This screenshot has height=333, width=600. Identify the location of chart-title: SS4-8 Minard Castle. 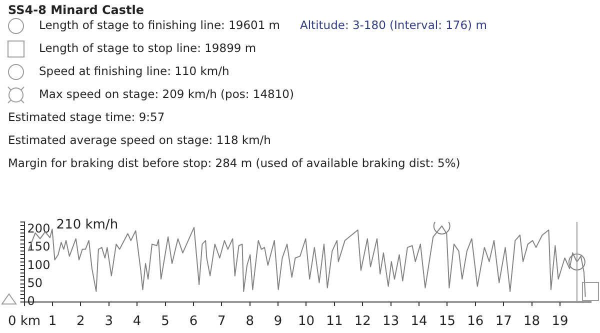
(76, 10).